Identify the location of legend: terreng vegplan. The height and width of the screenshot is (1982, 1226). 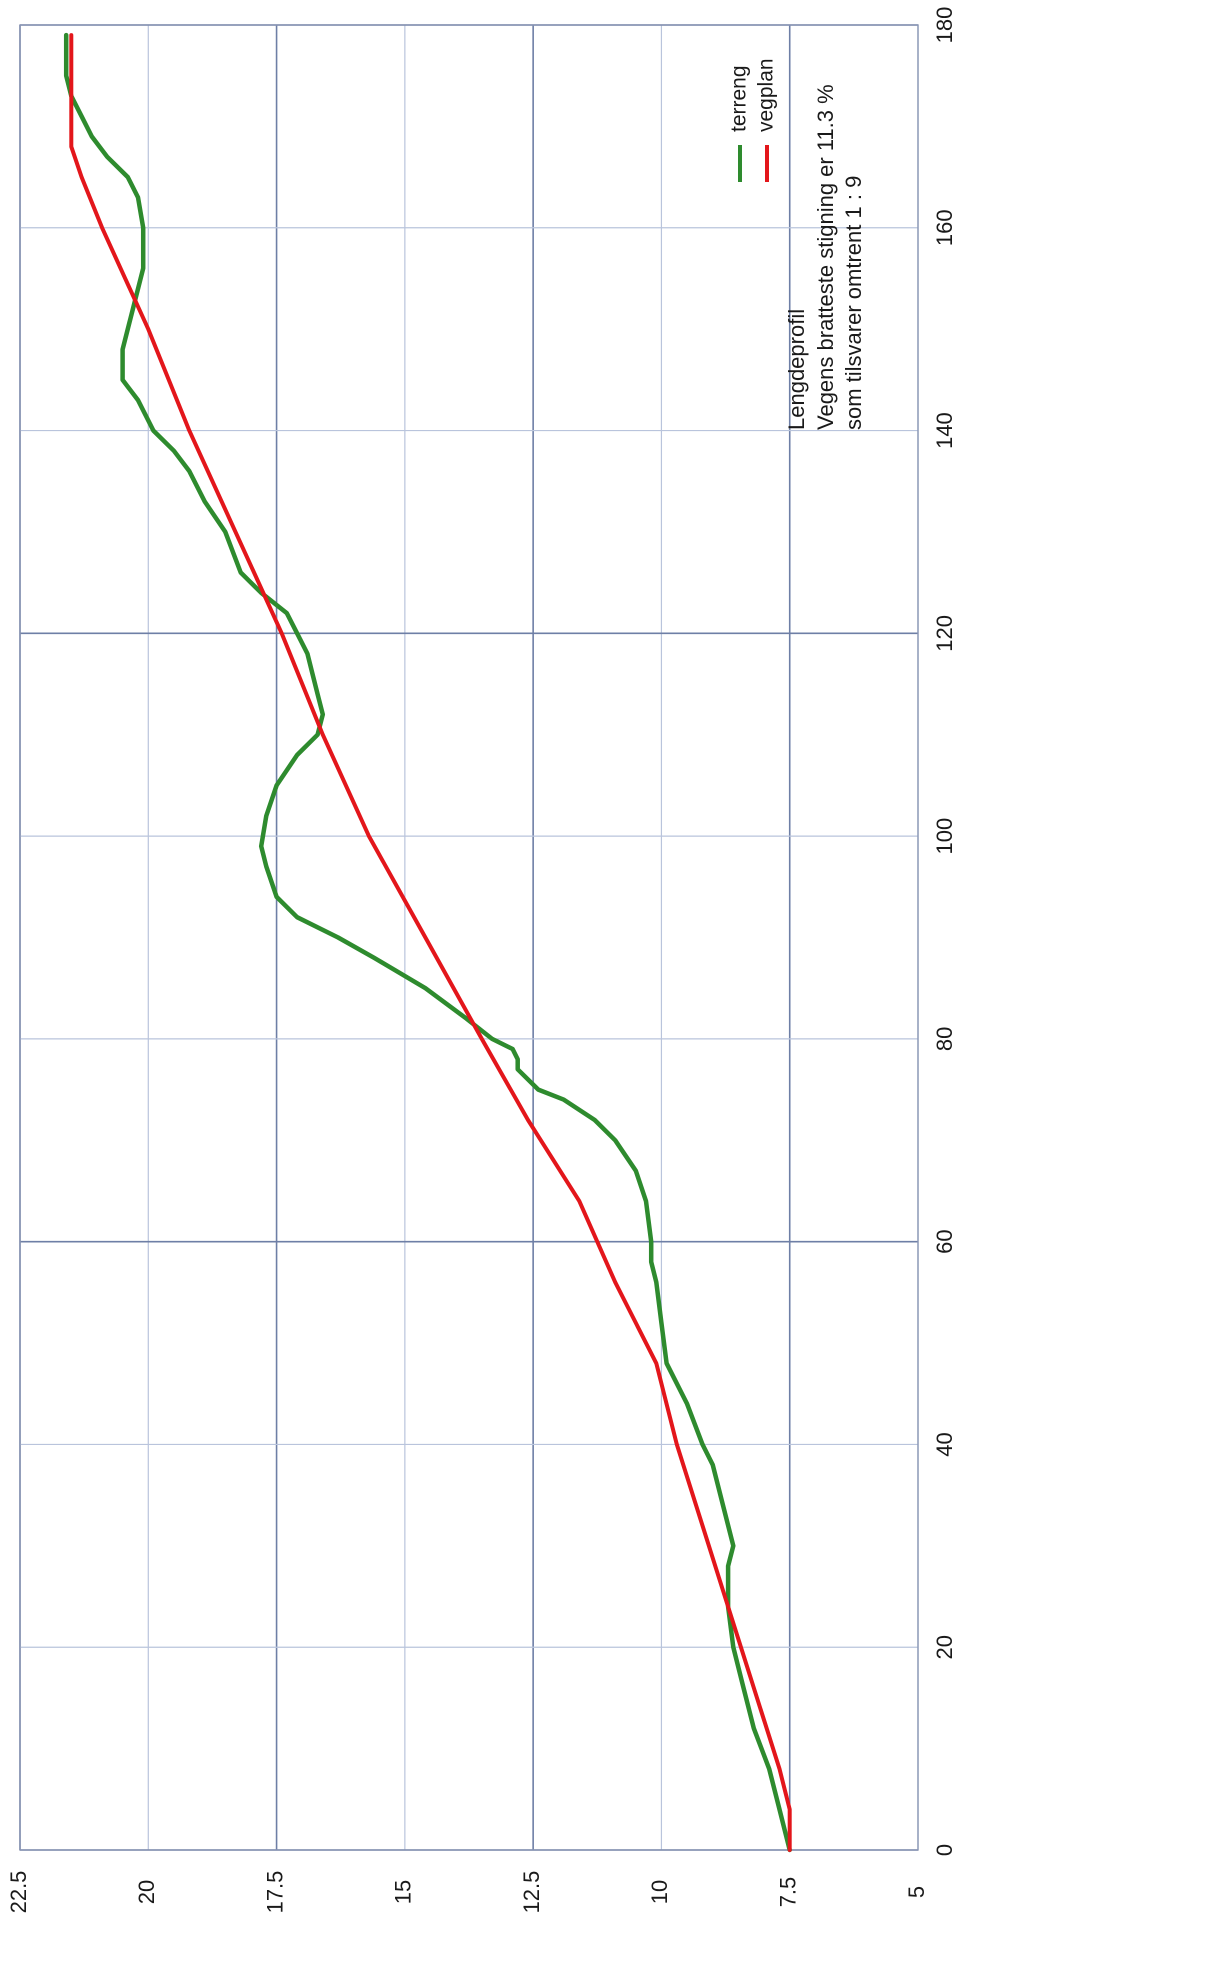
(753, 120).